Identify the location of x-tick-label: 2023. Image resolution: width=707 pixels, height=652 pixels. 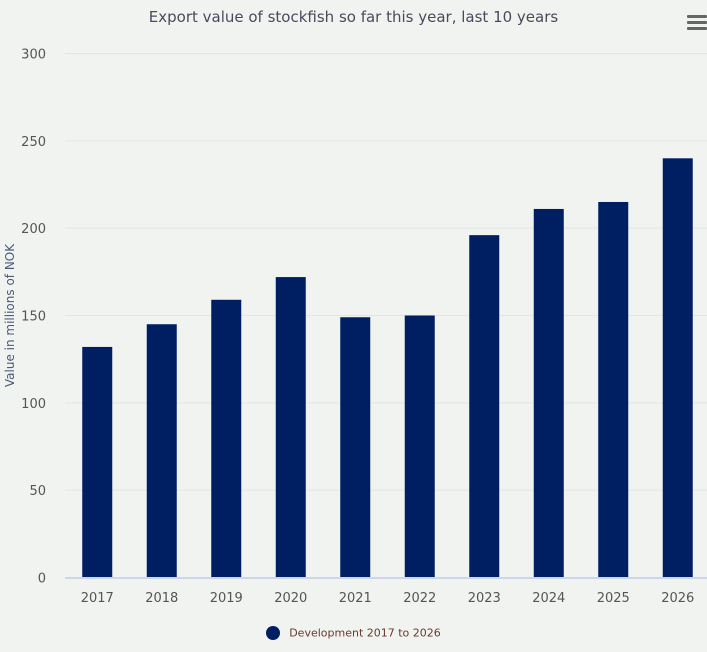
(484, 598).